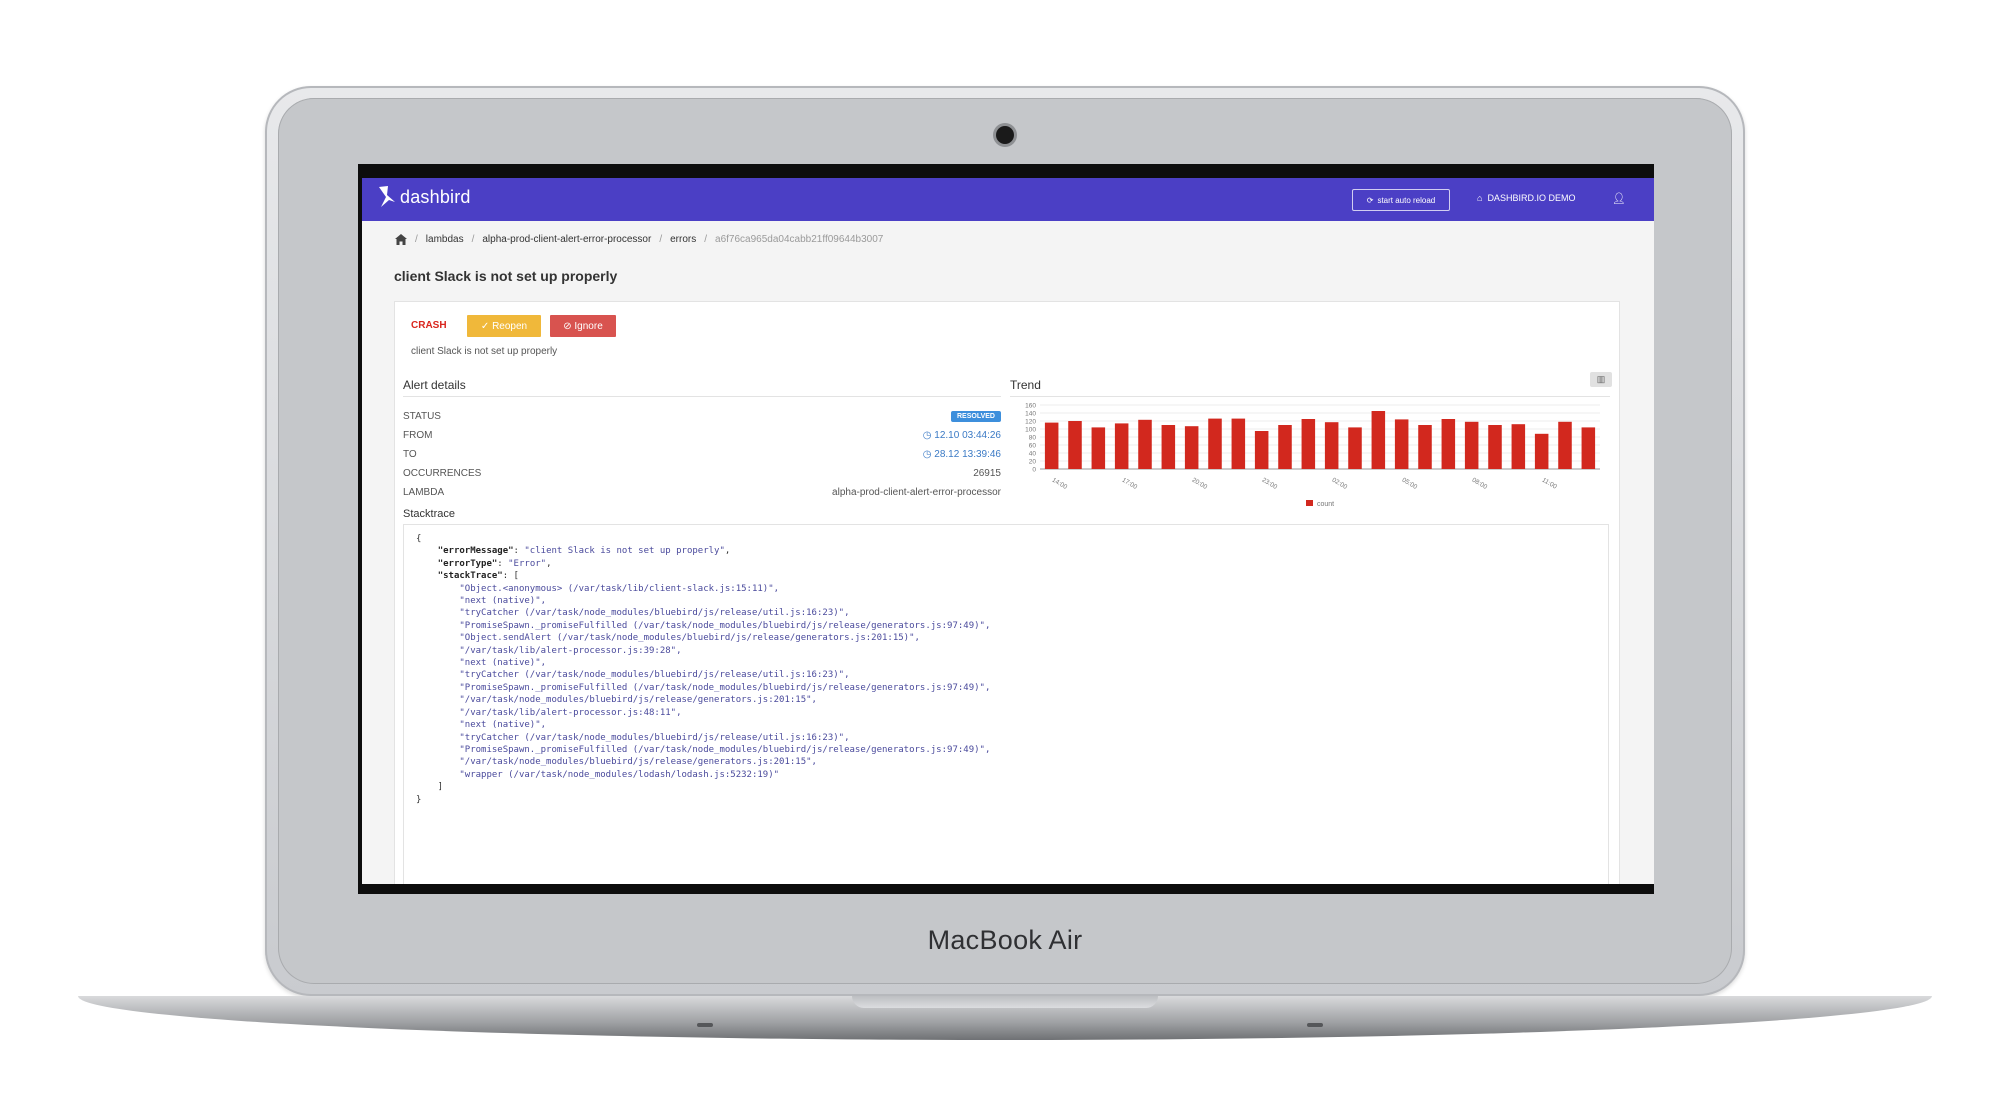  I want to click on chart-toggle-button: ▥, so click(1601, 379).